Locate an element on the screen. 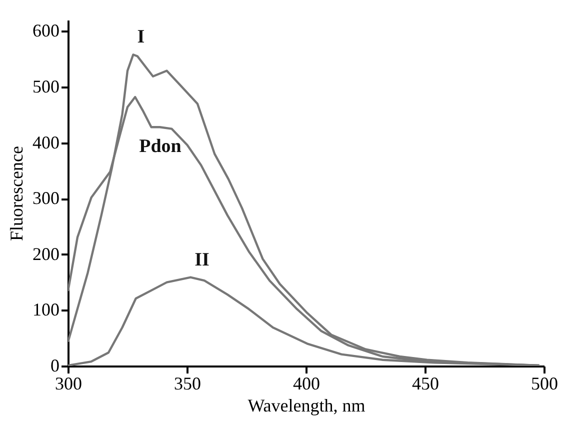 The width and height of the screenshot is (580, 423). x-tick-label: 500 is located at coordinates (544, 384).